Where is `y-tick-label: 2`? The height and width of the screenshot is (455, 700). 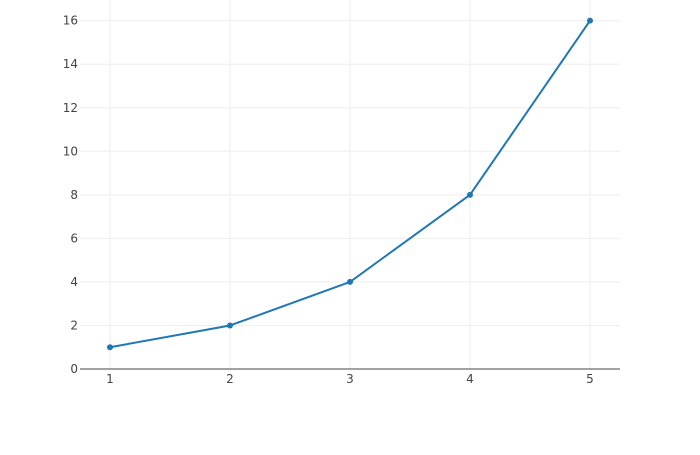
y-tick-label: 2 is located at coordinates (74, 325).